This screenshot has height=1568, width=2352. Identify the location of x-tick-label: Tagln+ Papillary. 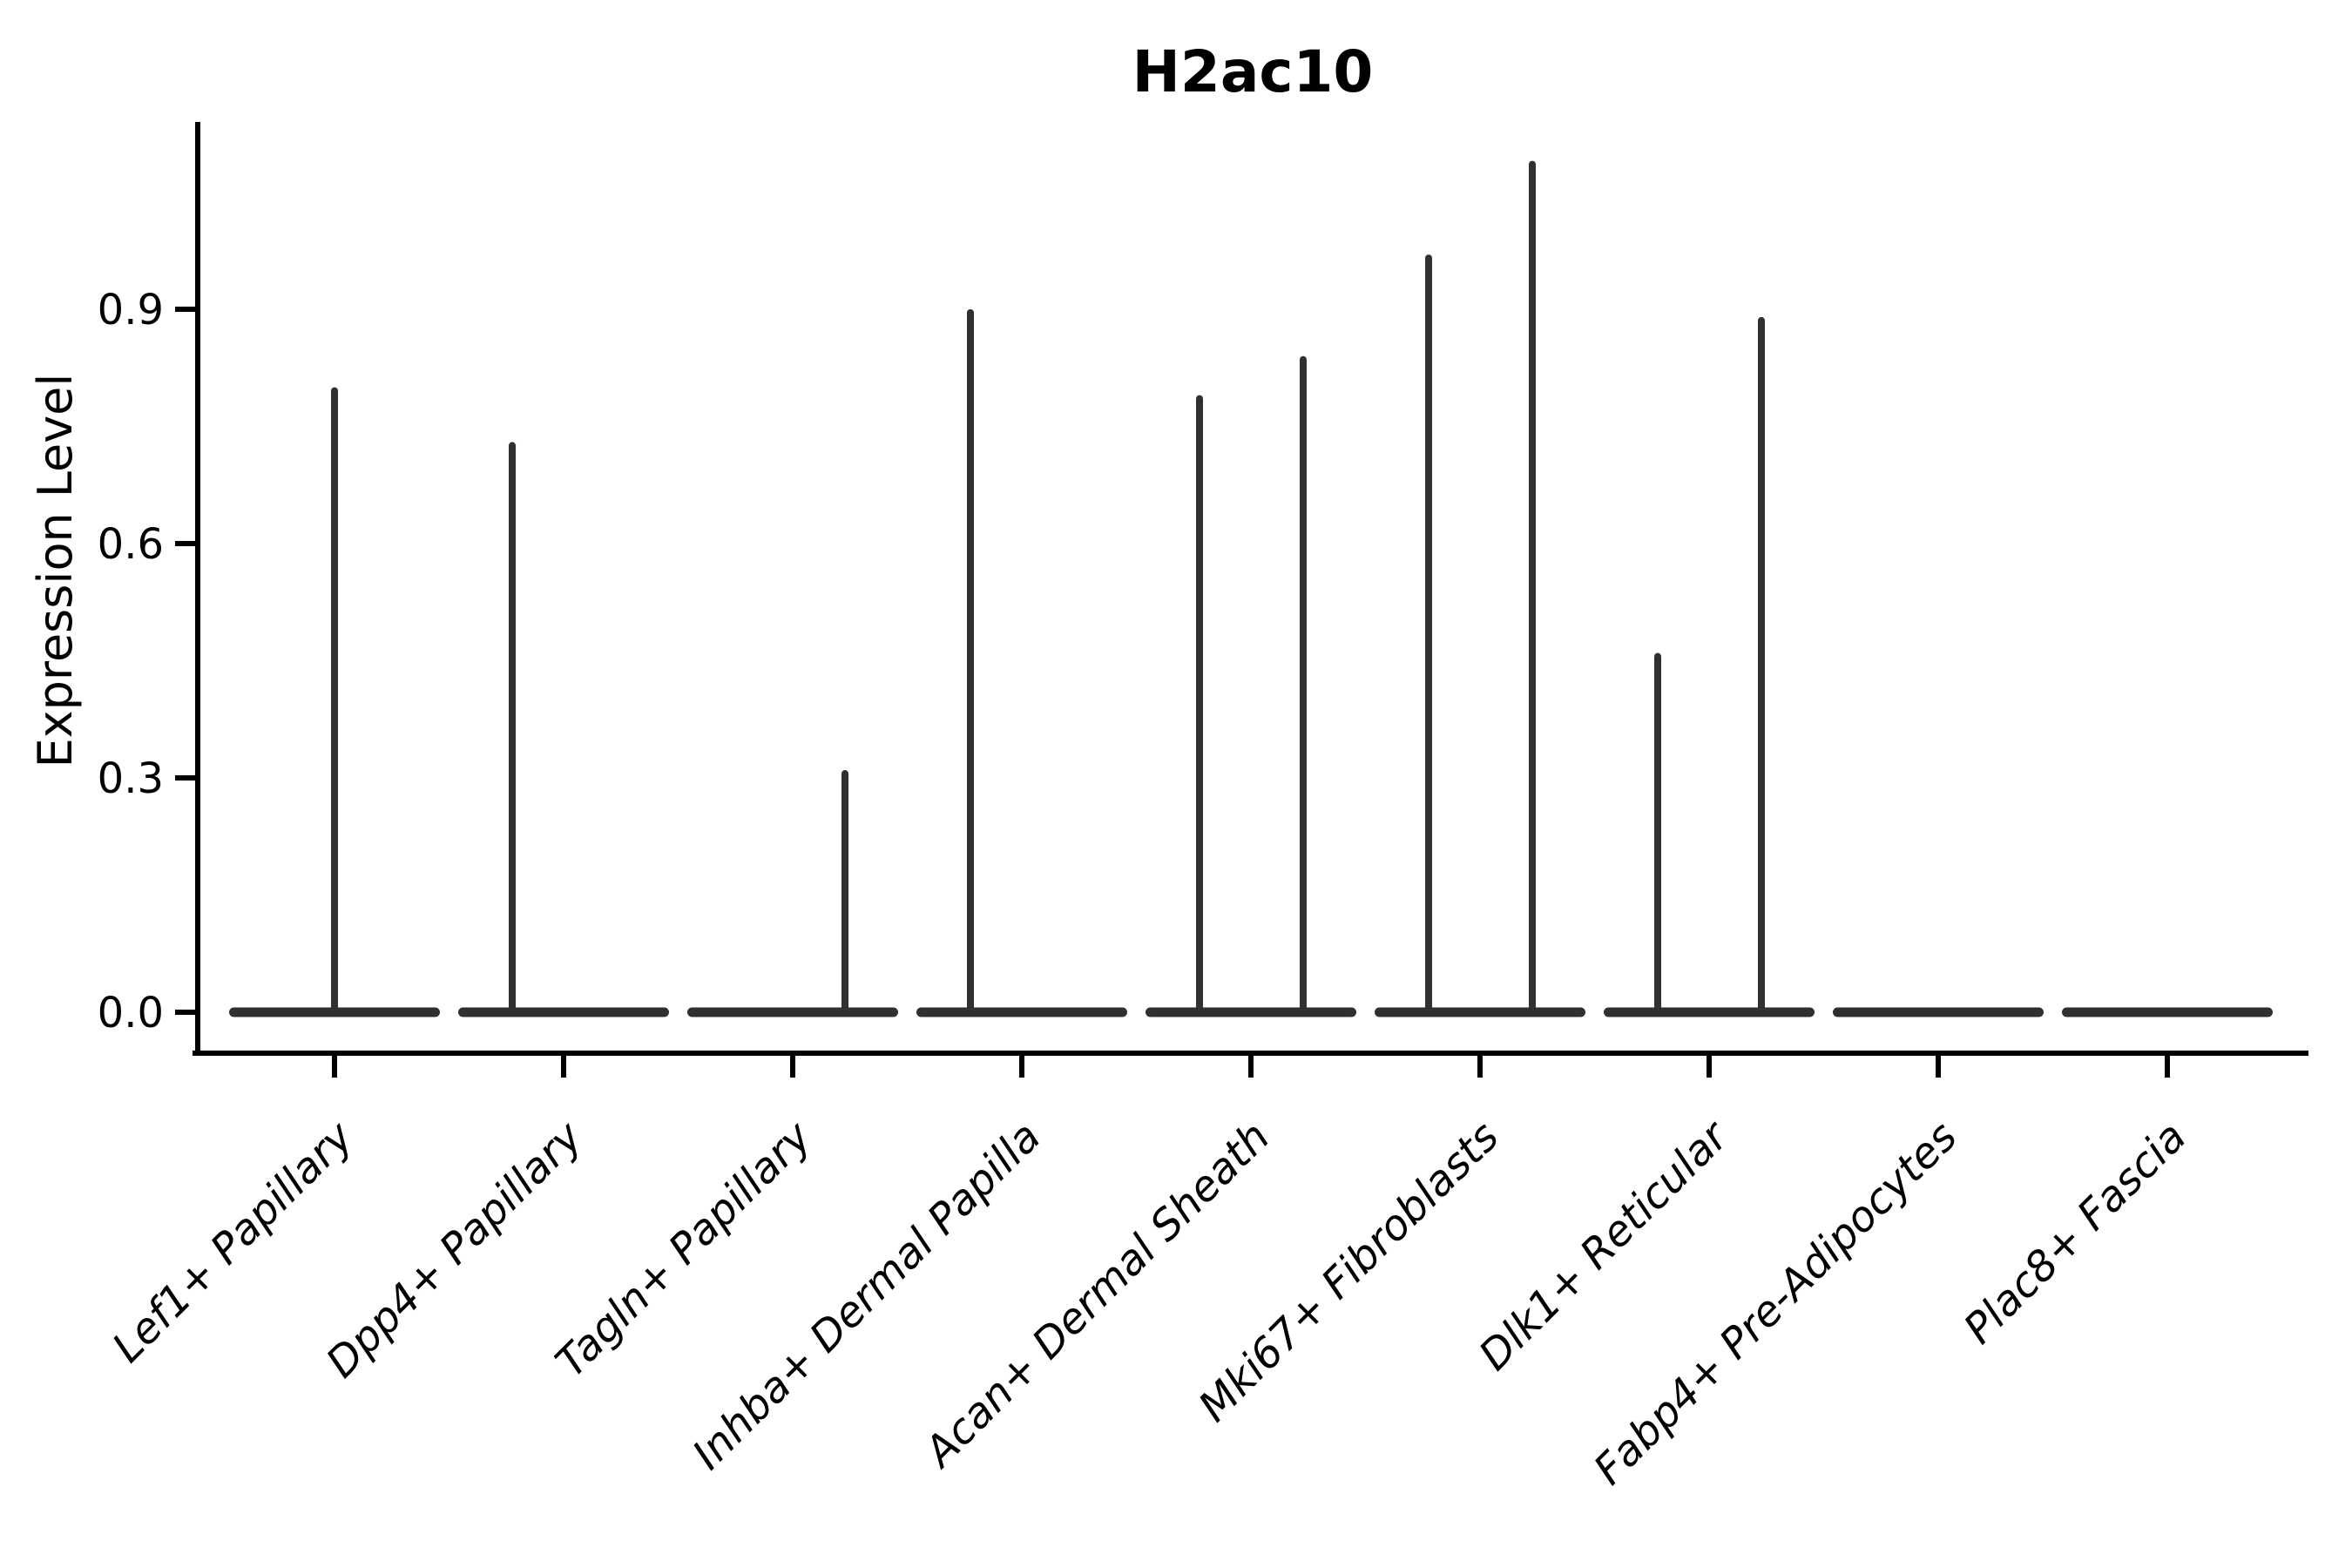
(683, 1250).